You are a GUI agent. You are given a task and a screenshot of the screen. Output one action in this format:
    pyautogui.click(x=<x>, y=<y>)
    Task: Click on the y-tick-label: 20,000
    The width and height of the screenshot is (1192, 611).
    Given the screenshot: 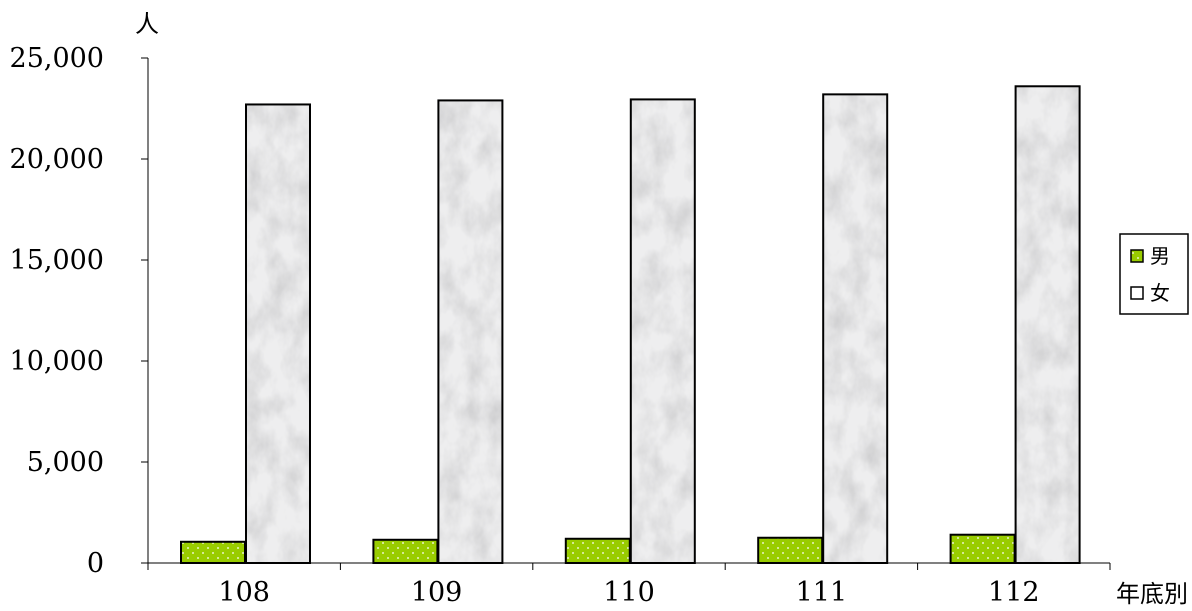 What is the action you would take?
    pyautogui.click(x=57, y=159)
    